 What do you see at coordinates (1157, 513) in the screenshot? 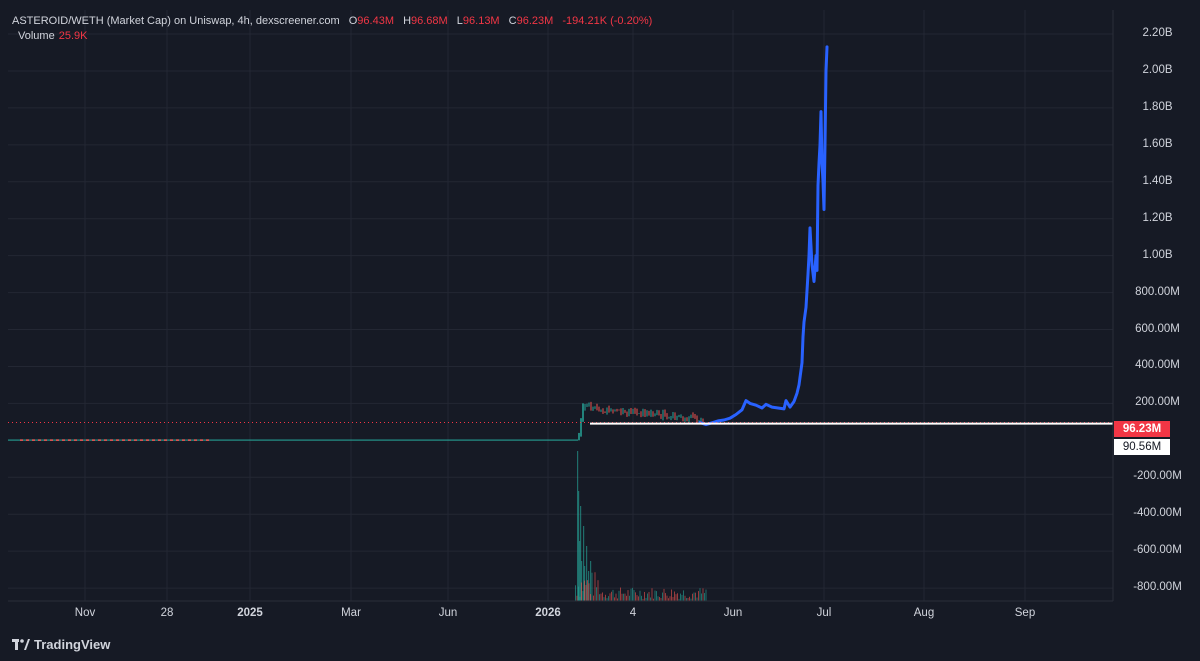
I see `y-tick-label: -400.00M` at bounding box center [1157, 513].